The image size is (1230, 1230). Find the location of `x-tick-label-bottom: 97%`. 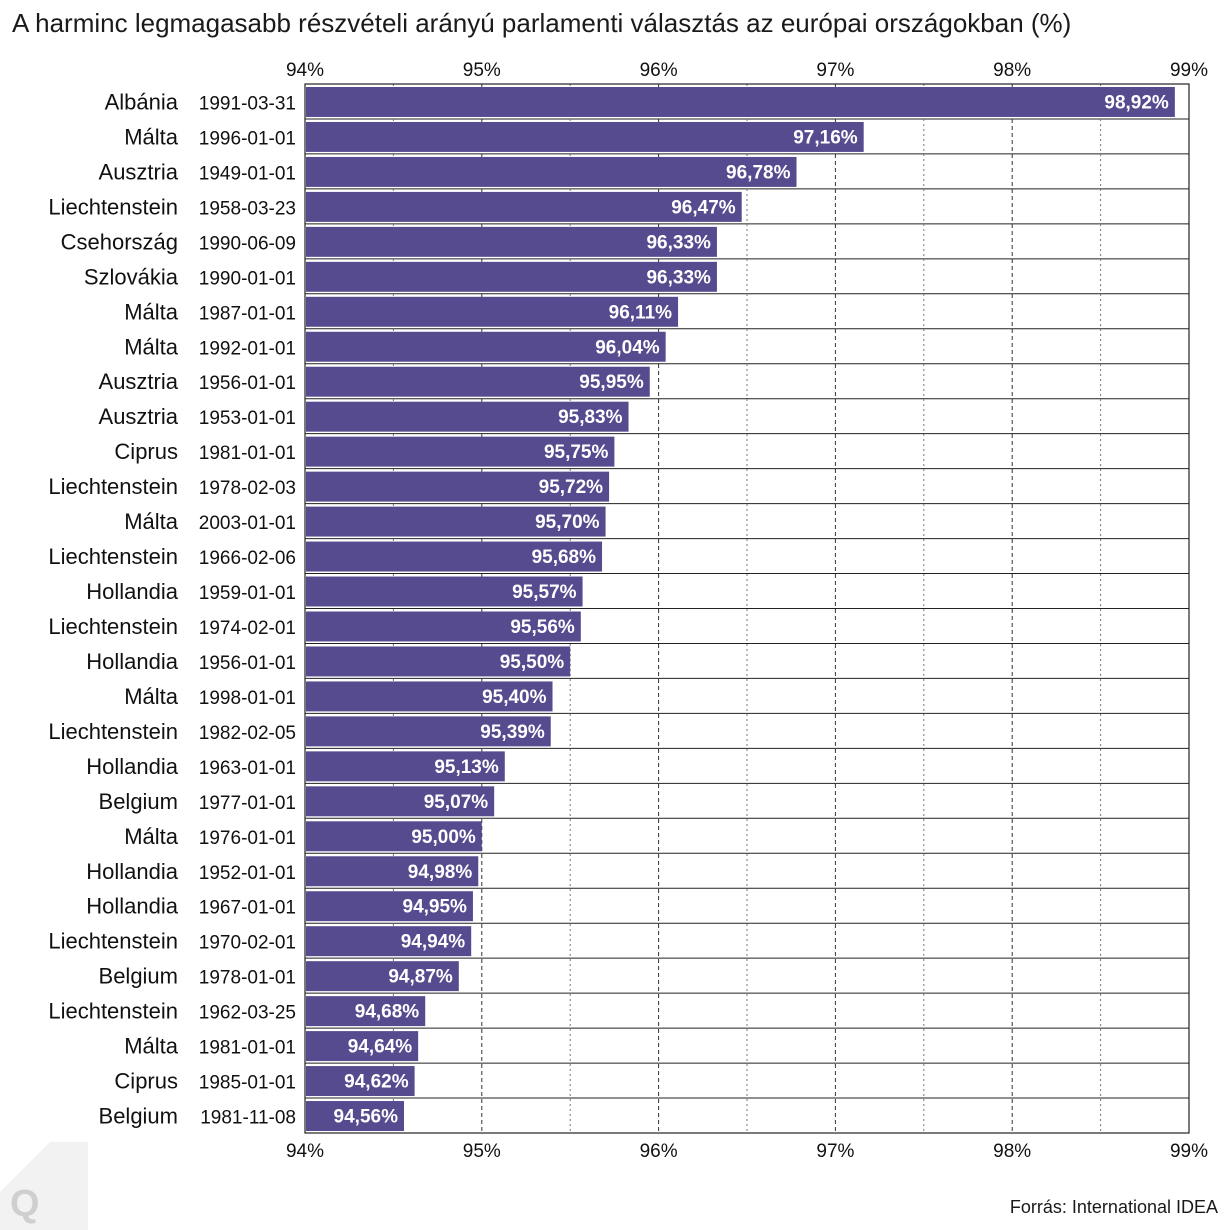

x-tick-label-bottom: 97% is located at coordinates (835, 1151).